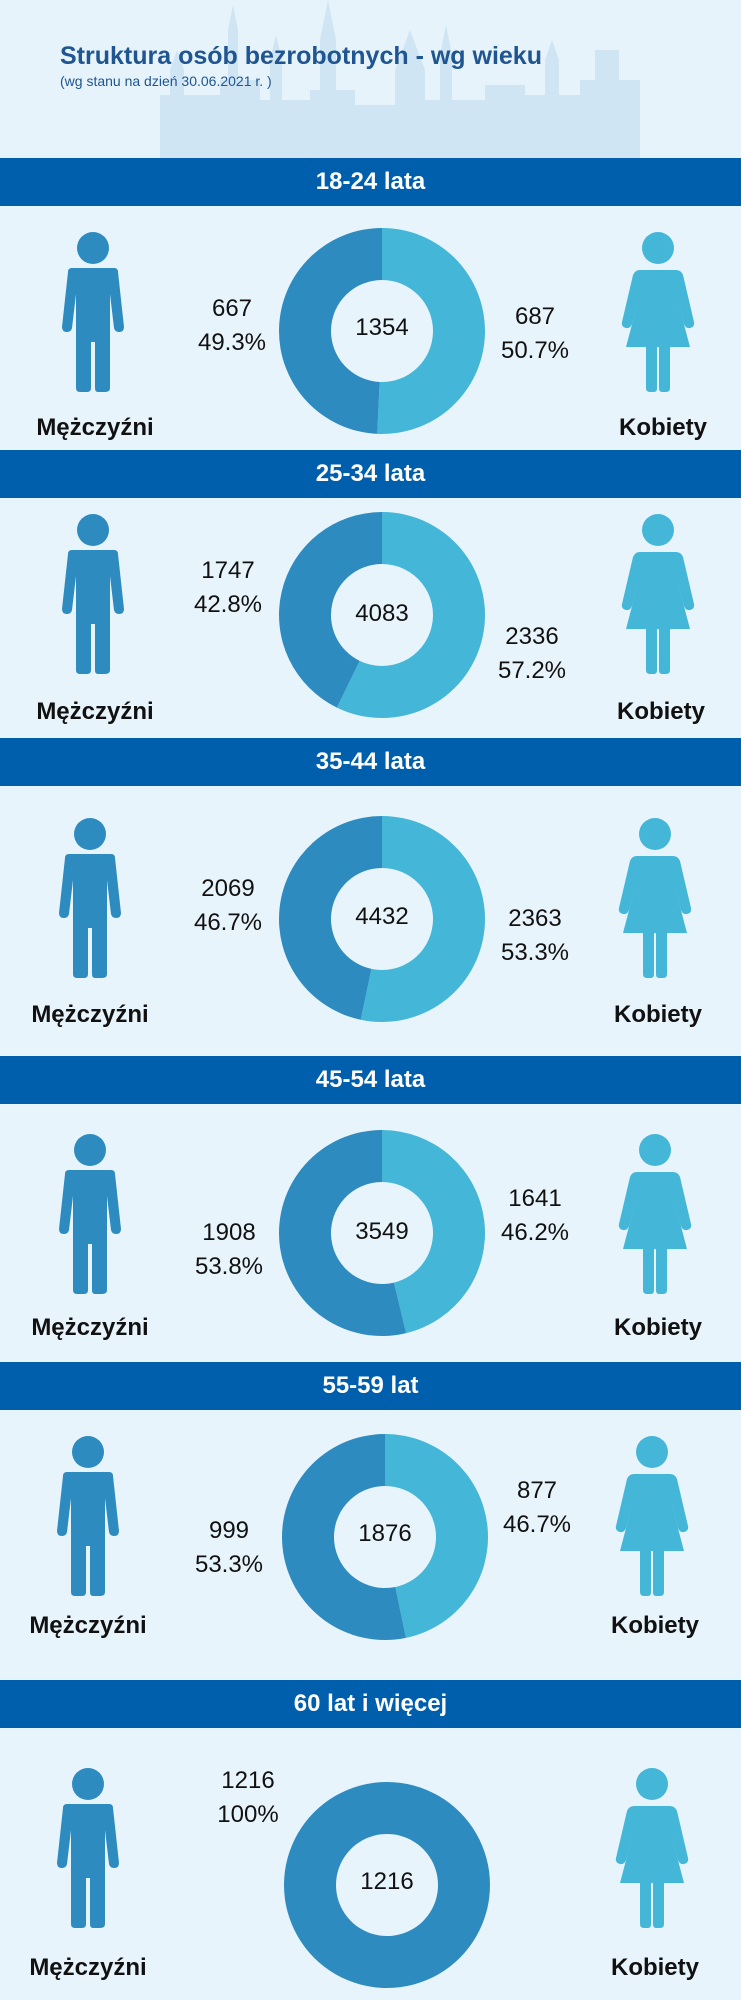 Image resolution: width=741 pixels, height=2000 pixels. Describe the element at coordinates (537, 1524) in the screenshot. I see `women-percent: 46.7%` at that location.